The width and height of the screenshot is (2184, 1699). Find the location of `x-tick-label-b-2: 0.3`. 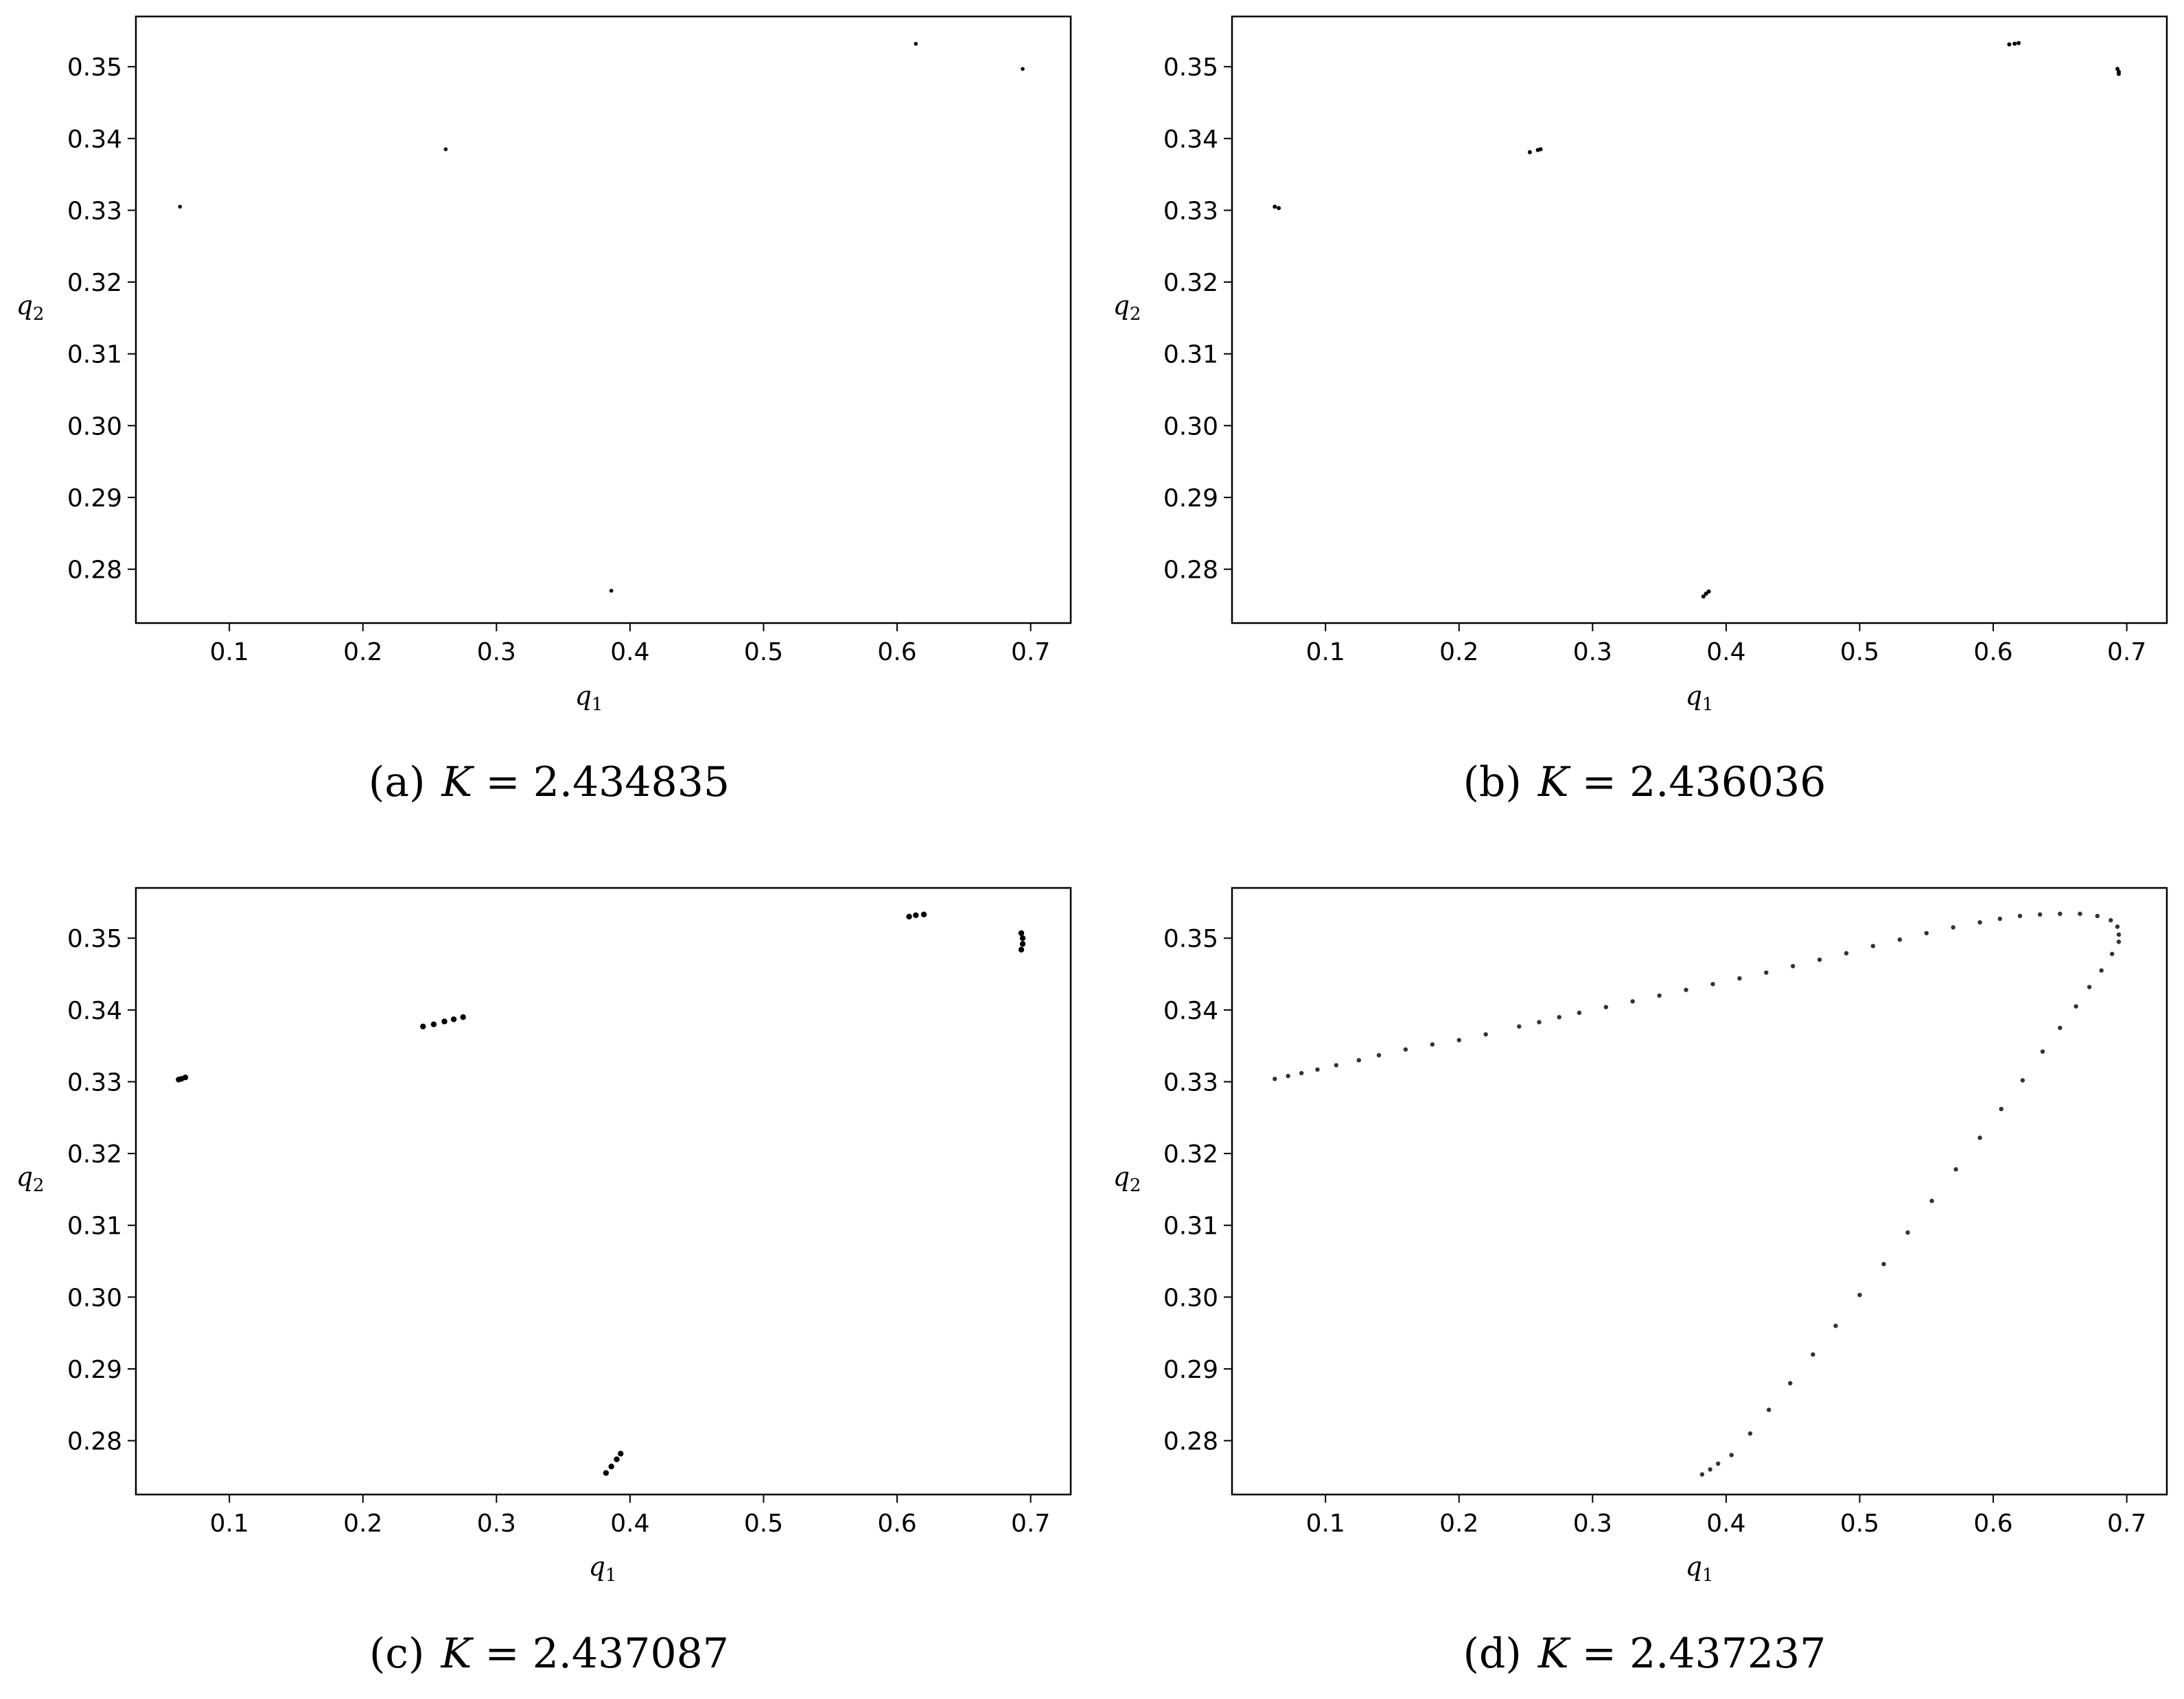

x-tick-label-b-2: 0.3 is located at coordinates (1592, 652).